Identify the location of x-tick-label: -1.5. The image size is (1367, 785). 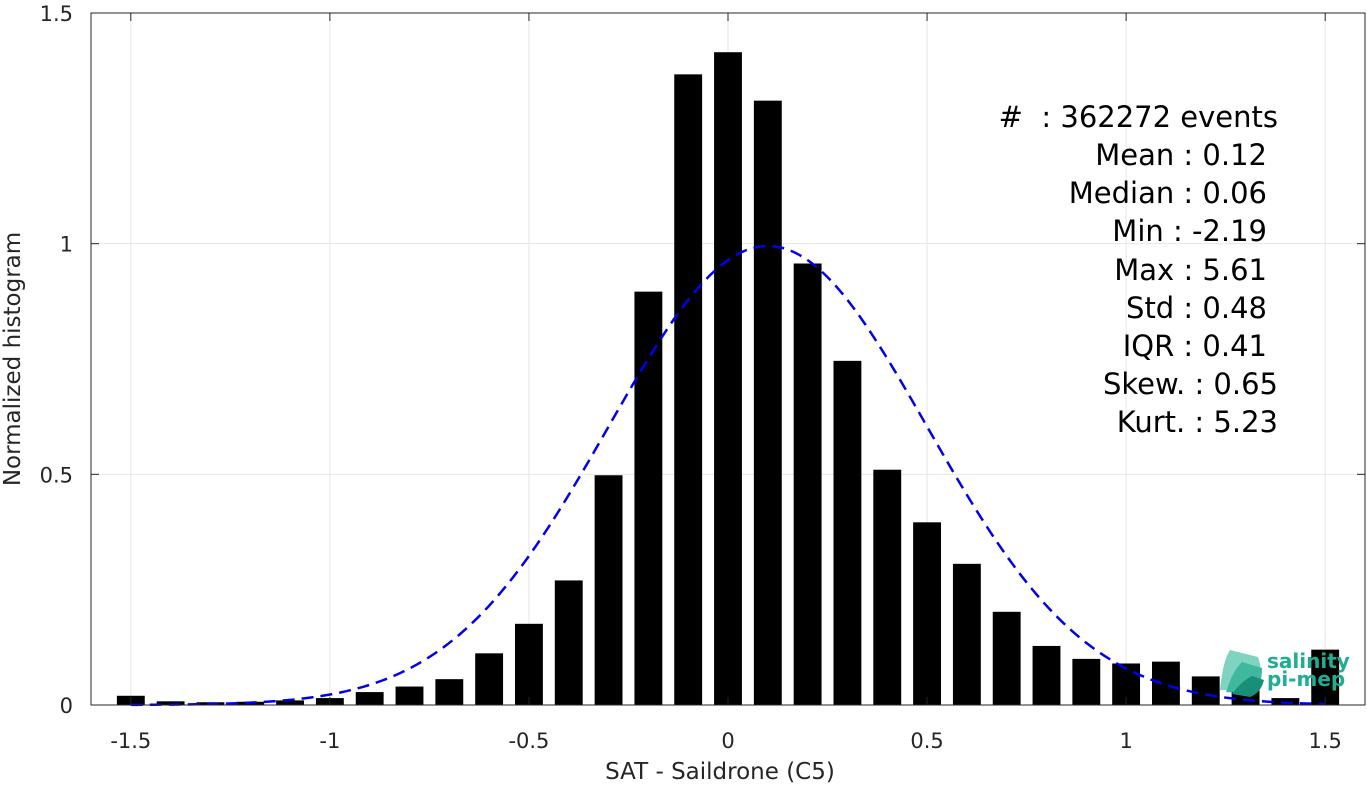
(130, 741).